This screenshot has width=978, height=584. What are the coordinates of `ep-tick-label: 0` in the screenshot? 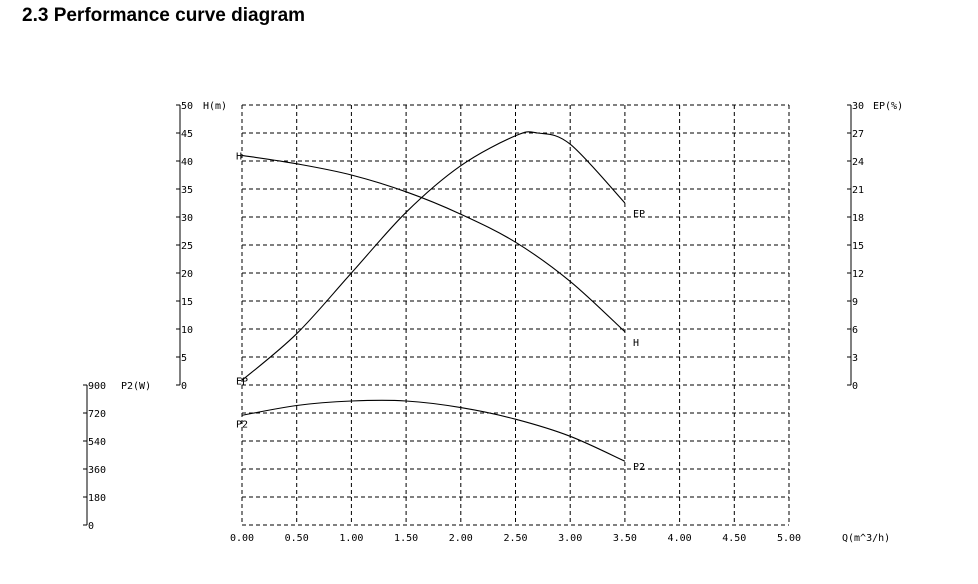 It's located at (855, 386).